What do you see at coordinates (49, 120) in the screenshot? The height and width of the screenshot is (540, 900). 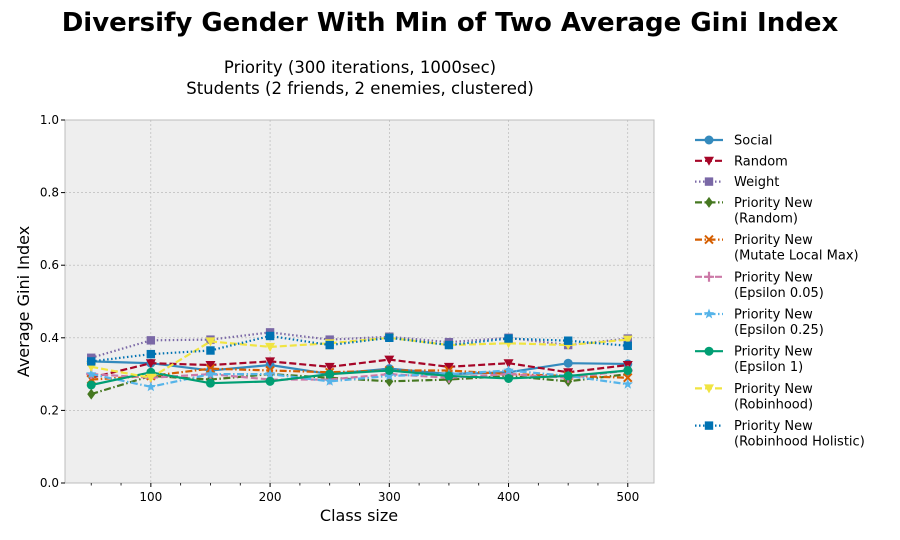 I see `y-tick-label: 1.0` at bounding box center [49, 120].